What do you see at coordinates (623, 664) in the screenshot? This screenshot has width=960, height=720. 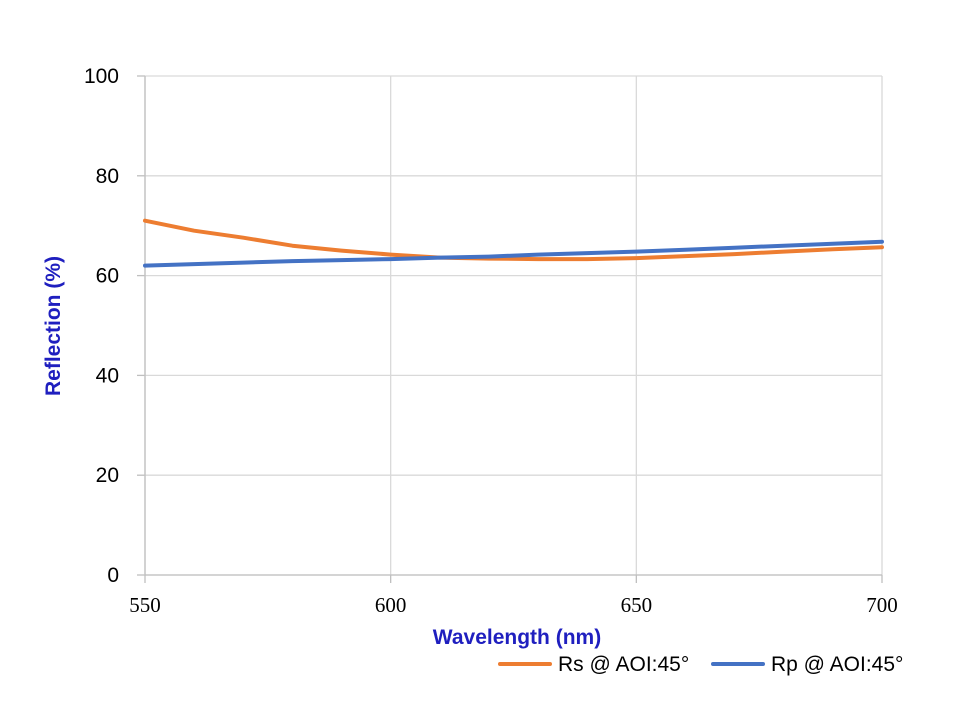 I see `legend-label-1: Rs @ AOI:45°` at bounding box center [623, 664].